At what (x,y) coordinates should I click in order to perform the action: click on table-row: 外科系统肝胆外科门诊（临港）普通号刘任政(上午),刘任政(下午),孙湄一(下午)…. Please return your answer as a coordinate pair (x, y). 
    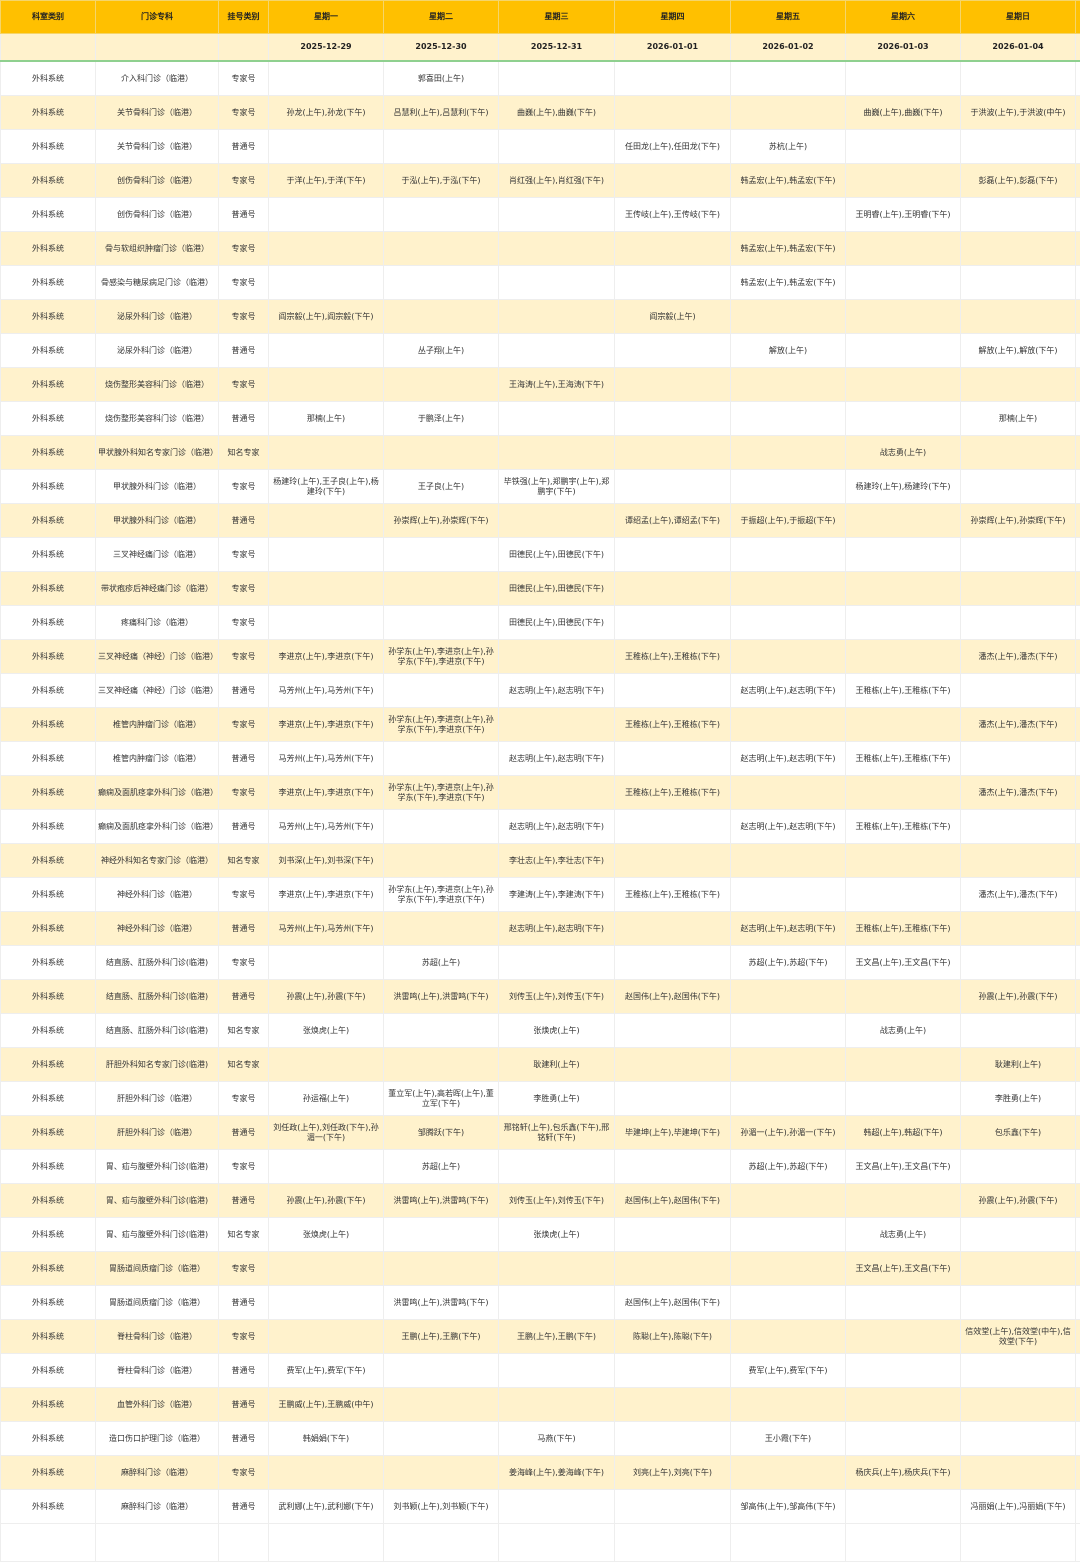
    Looking at the image, I should click on (540, 1133).